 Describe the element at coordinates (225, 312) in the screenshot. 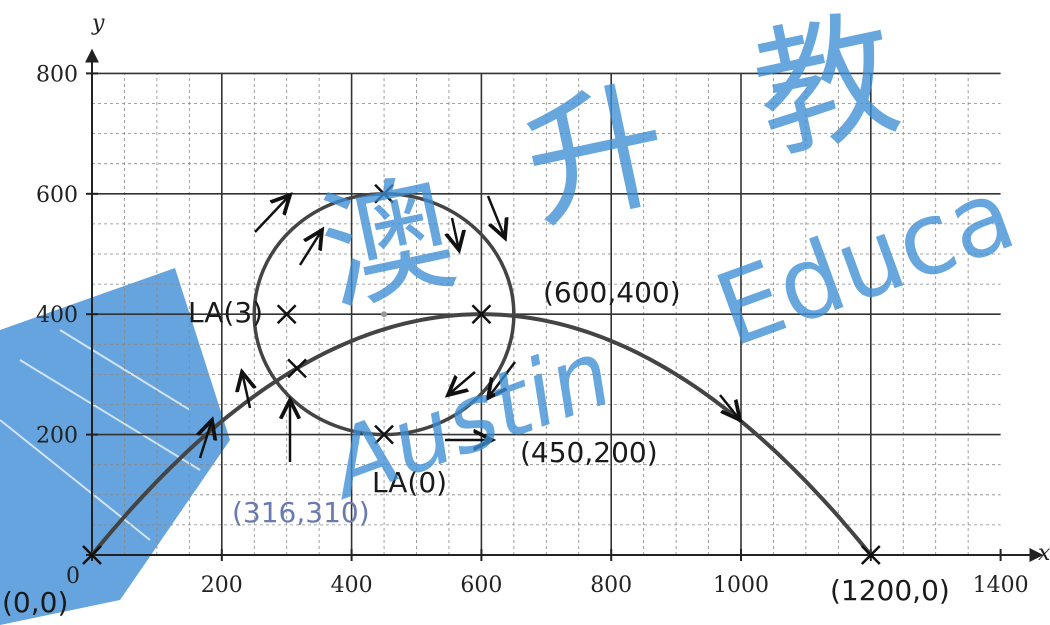

I see `annotation-la3: LA(3)` at that location.